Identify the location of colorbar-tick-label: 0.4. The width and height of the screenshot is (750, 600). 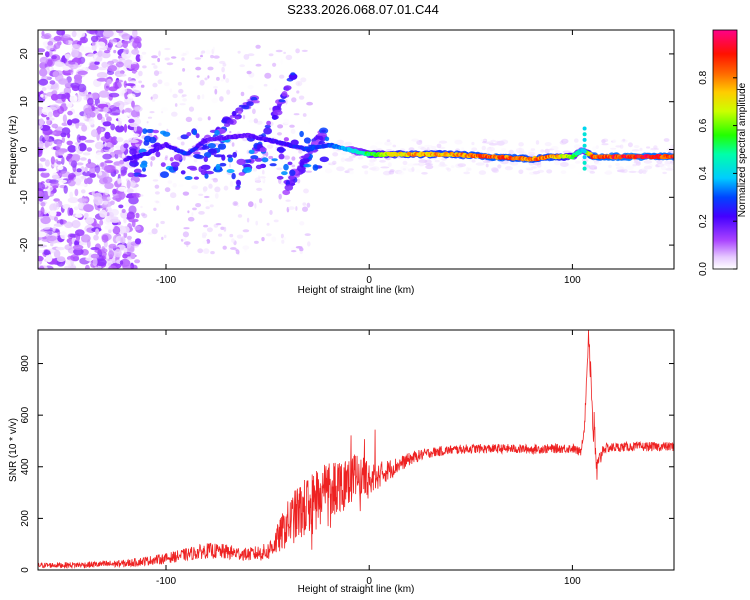
(703, 173).